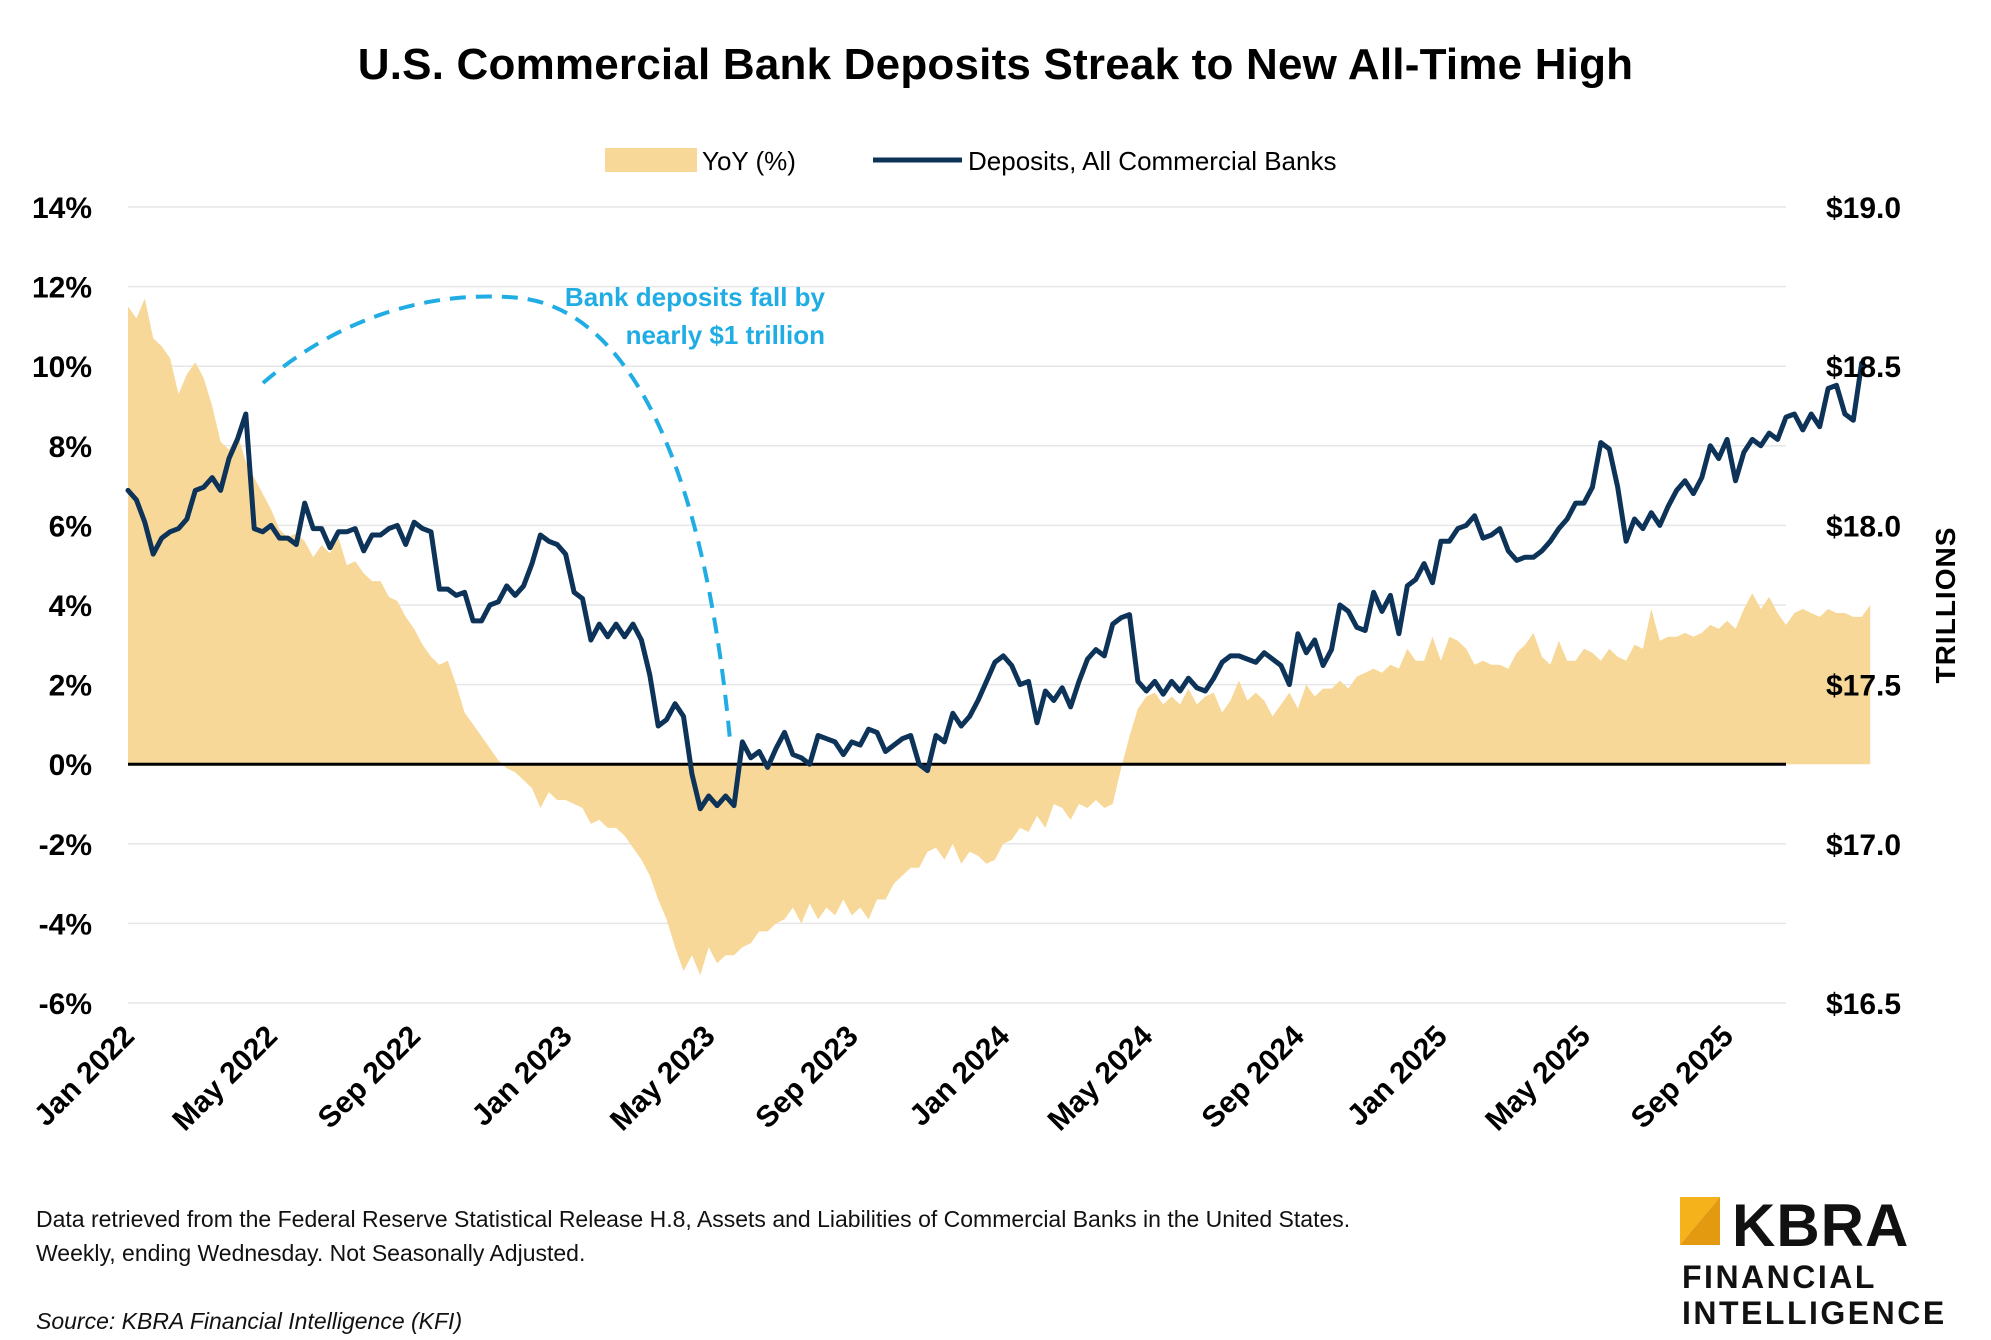 The height and width of the screenshot is (1340, 1991). I want to click on legend-label-deposits: Deposits, All Commercial Banks, so click(1152, 161).